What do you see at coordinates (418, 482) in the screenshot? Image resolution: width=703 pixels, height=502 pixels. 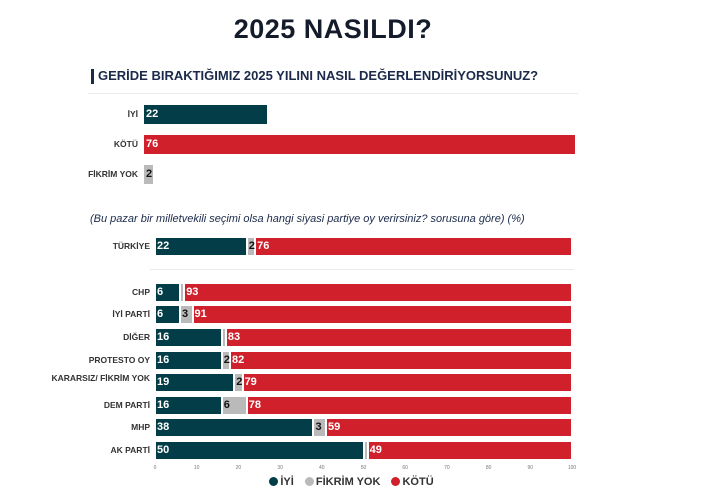 I see `legend-label: KÖTÜ` at bounding box center [418, 482].